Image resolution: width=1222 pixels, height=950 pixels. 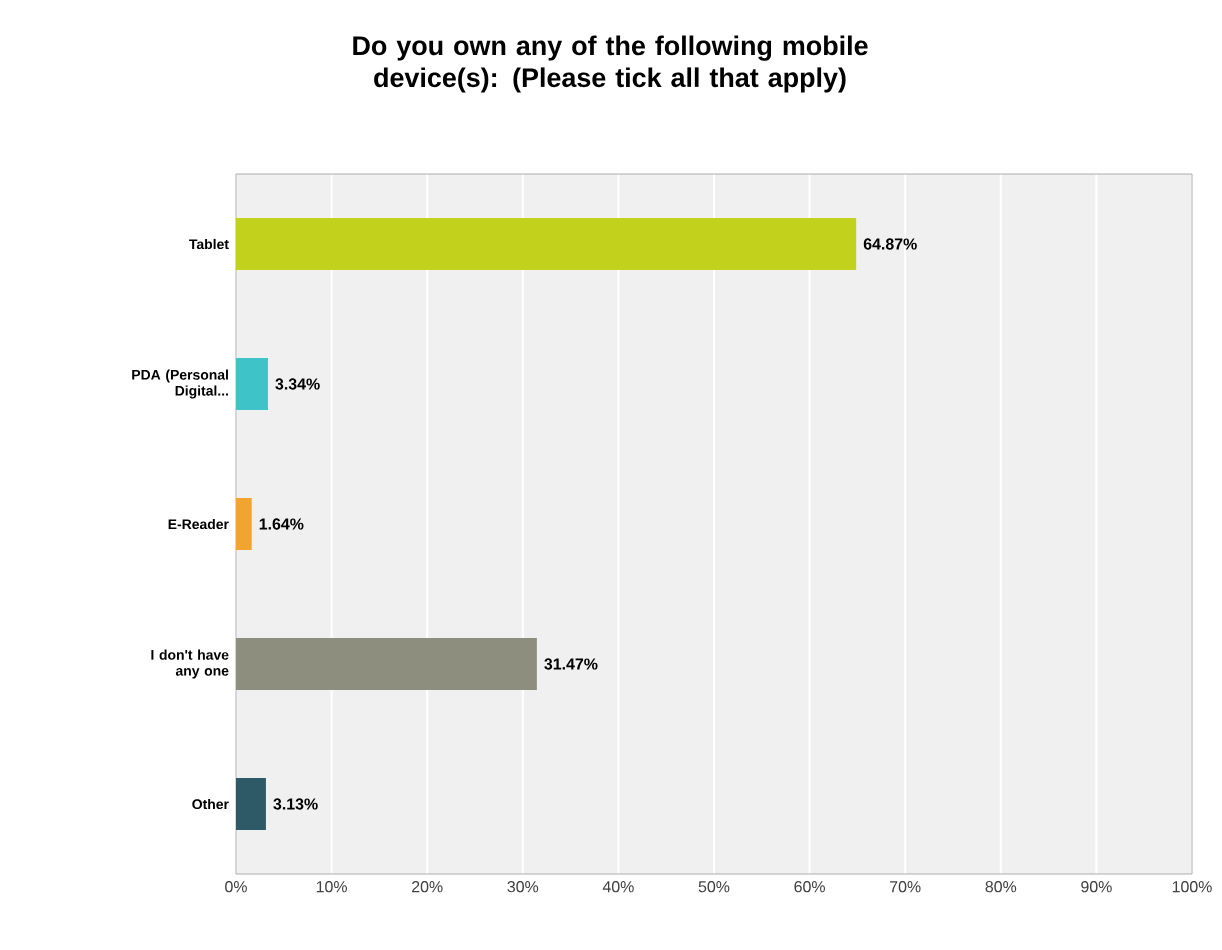 I want to click on chart-title: Do you own any of the following mobile device(s): (Please tick all that apply), so click(x=610, y=64).